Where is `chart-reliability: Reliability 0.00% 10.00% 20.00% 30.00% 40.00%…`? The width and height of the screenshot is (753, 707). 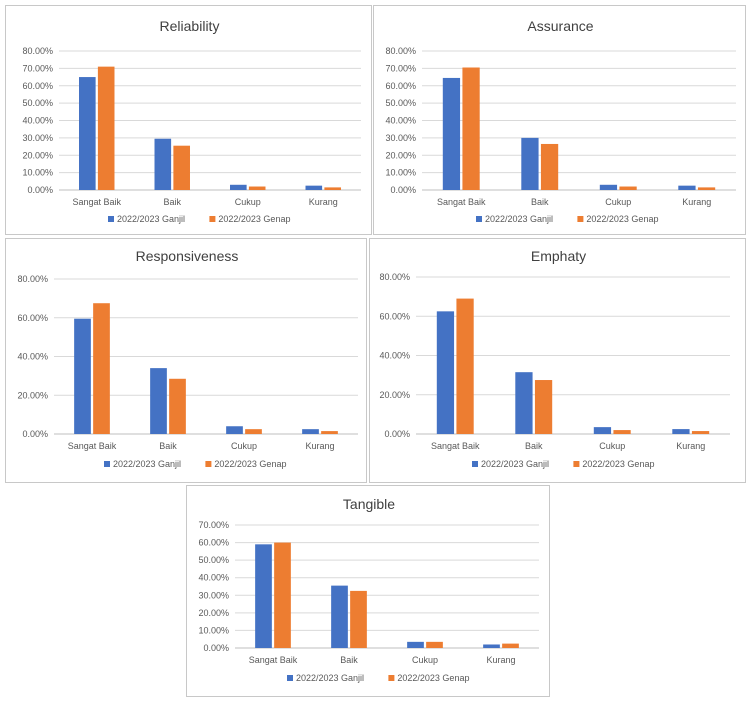
chart-reliability: Reliability 0.00% 10.00% 20.00% 30.00% 40.00%… is located at coordinates (191, 121).